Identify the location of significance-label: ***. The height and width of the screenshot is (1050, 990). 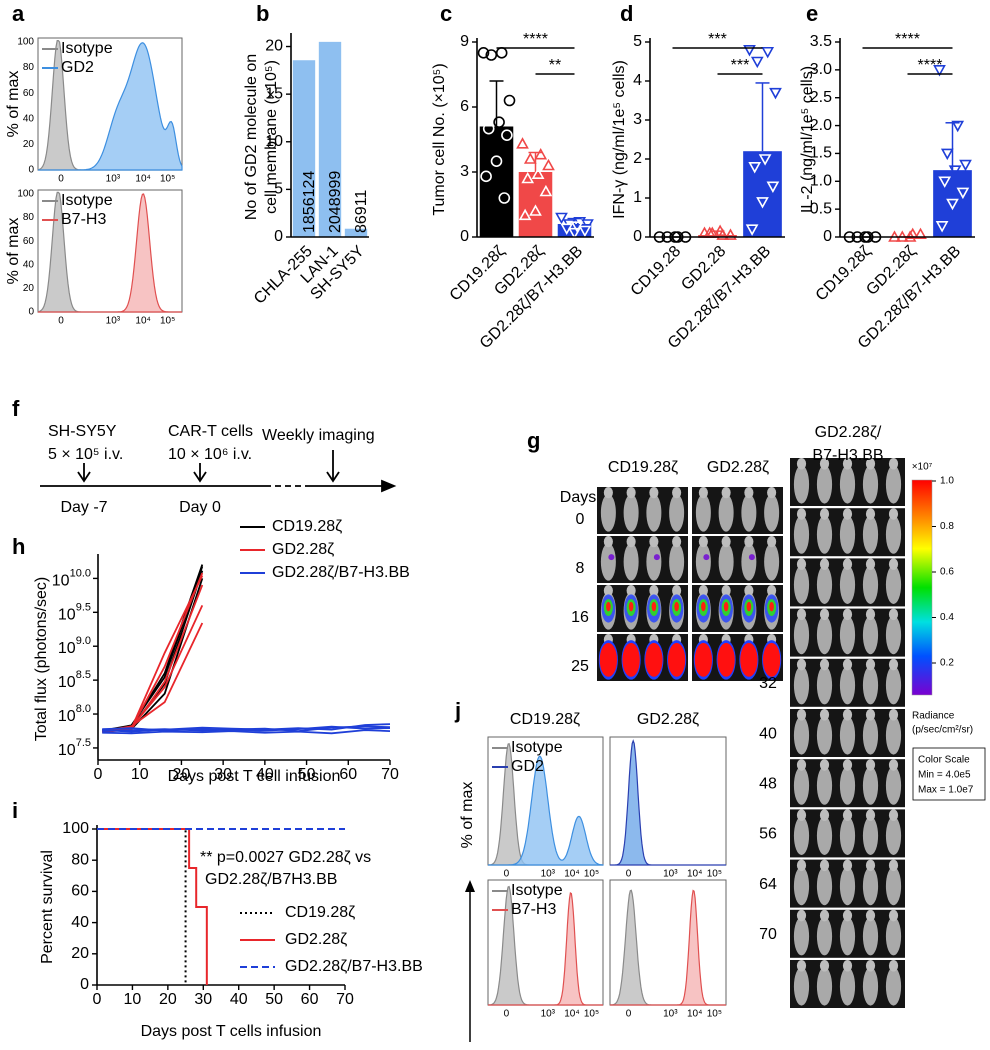
(740, 65).